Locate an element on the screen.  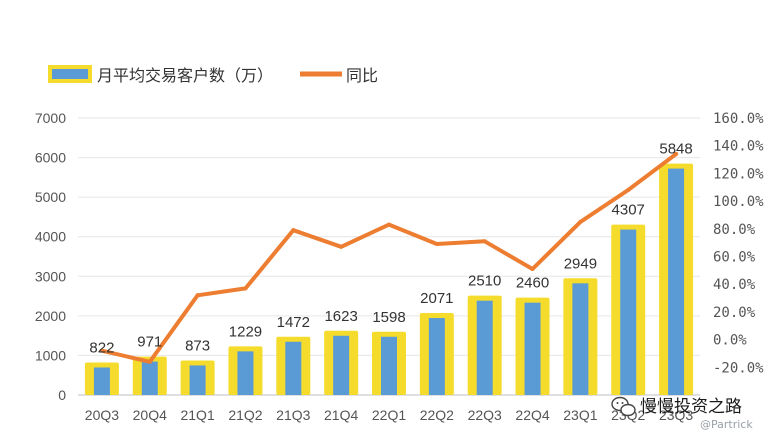
y-axis-tick-label: 3000 is located at coordinates (50, 276).